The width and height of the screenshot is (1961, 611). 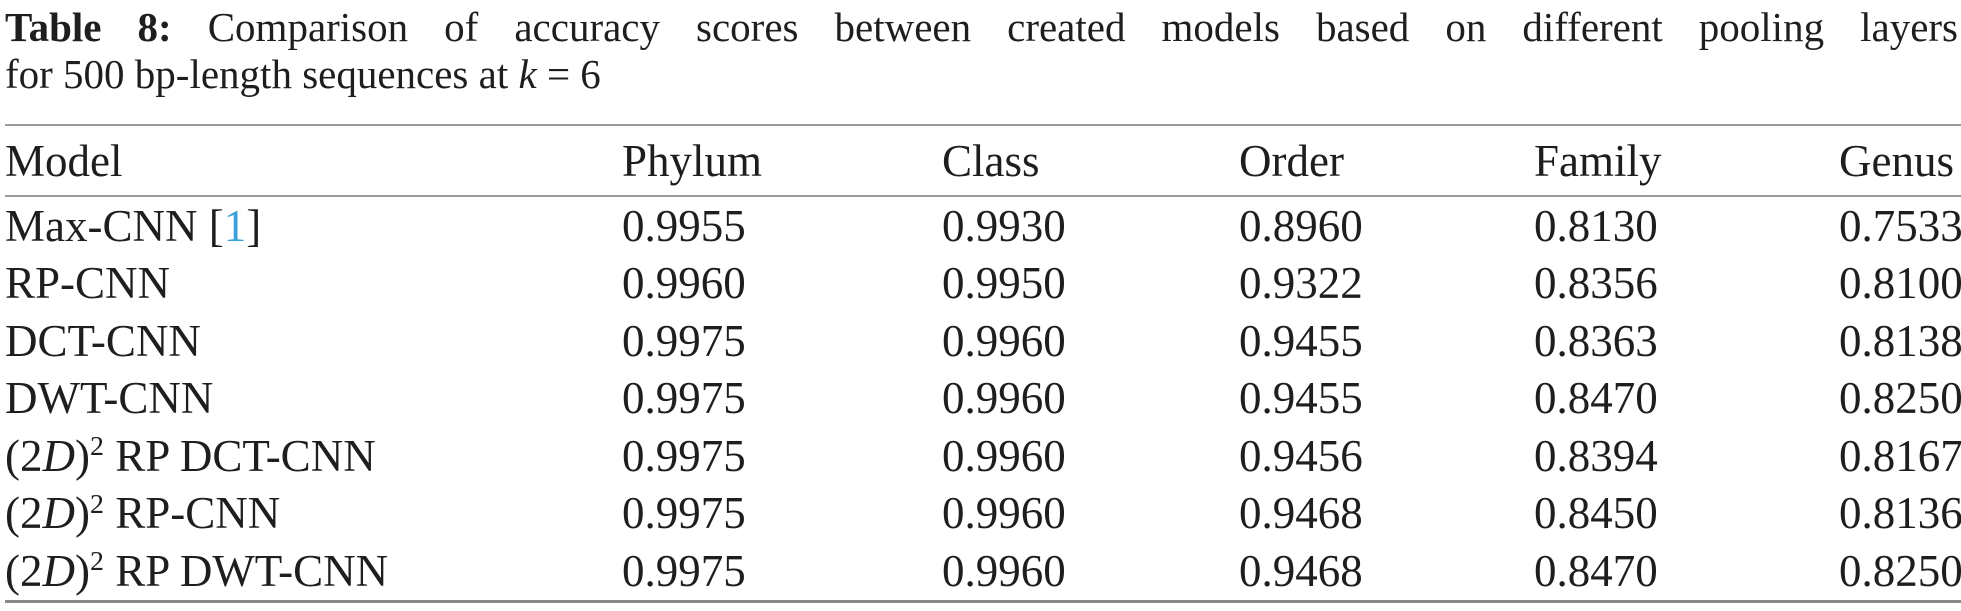 What do you see at coordinates (1900, 340) in the screenshot?
I see `value-cell: 0.8138` at bounding box center [1900, 340].